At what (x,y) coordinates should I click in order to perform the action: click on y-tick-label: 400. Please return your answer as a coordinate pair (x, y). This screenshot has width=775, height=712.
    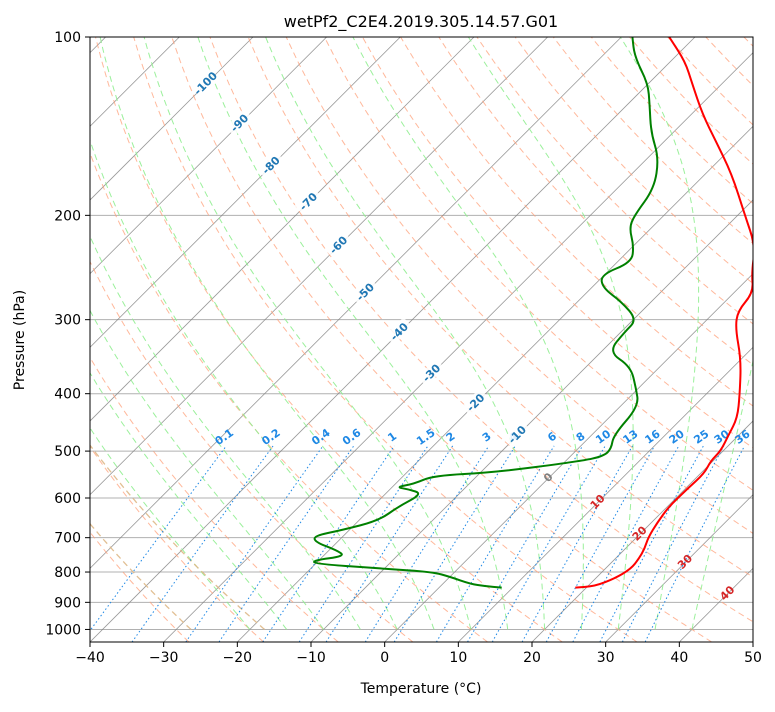
    Looking at the image, I should click on (67, 395).